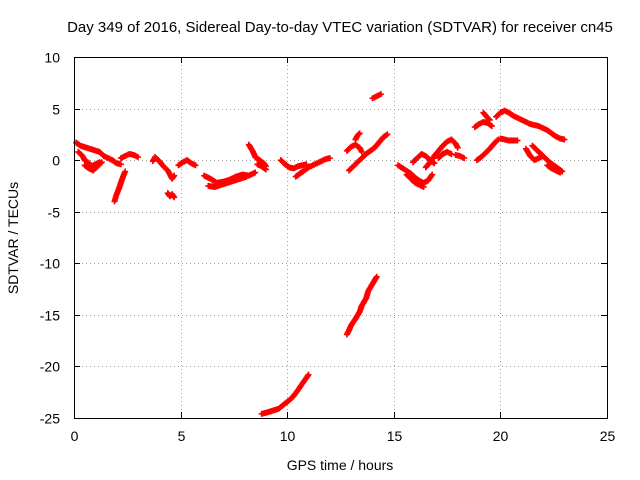  I want to click on y-tick-label: -15, so click(50, 316).